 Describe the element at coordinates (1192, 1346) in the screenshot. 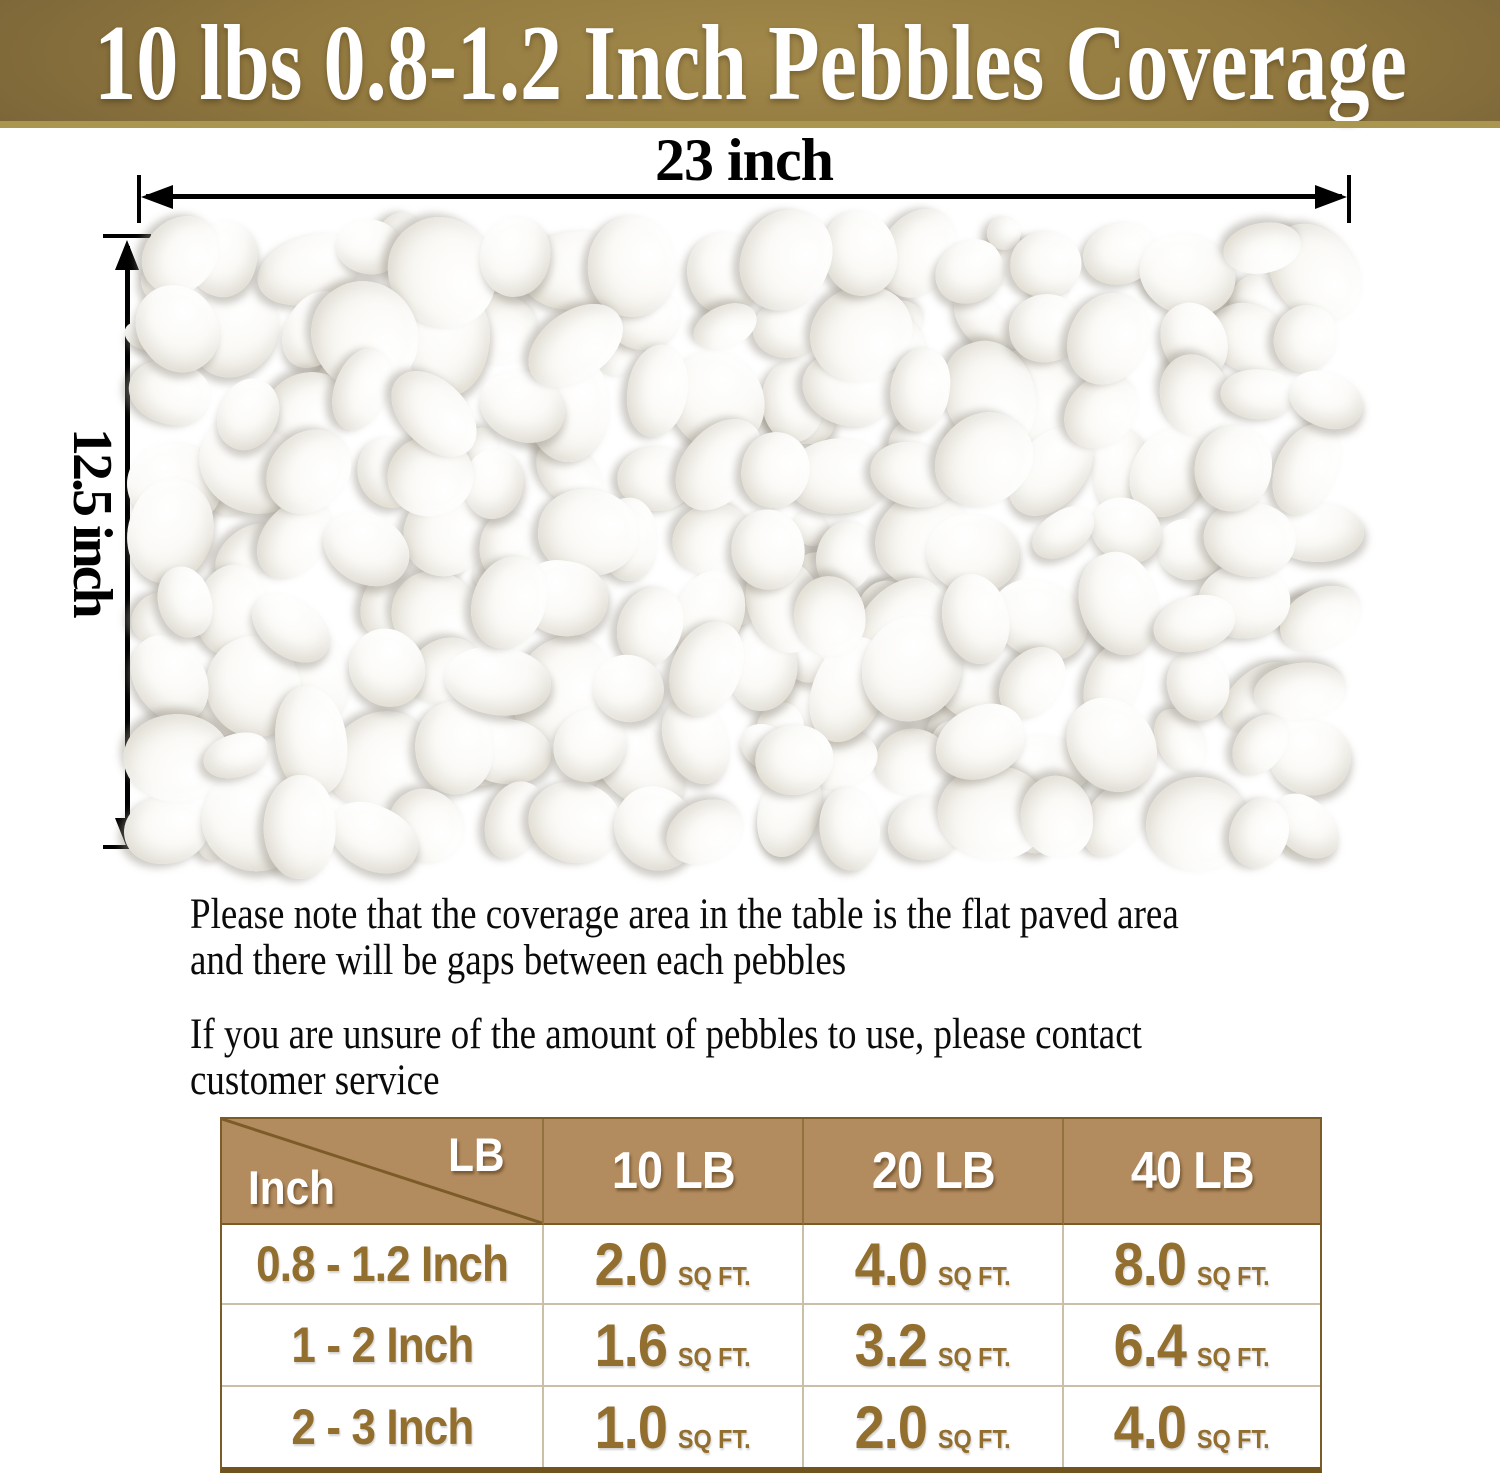

I see `table-value-cell: 6.4 SQ FT.` at that location.